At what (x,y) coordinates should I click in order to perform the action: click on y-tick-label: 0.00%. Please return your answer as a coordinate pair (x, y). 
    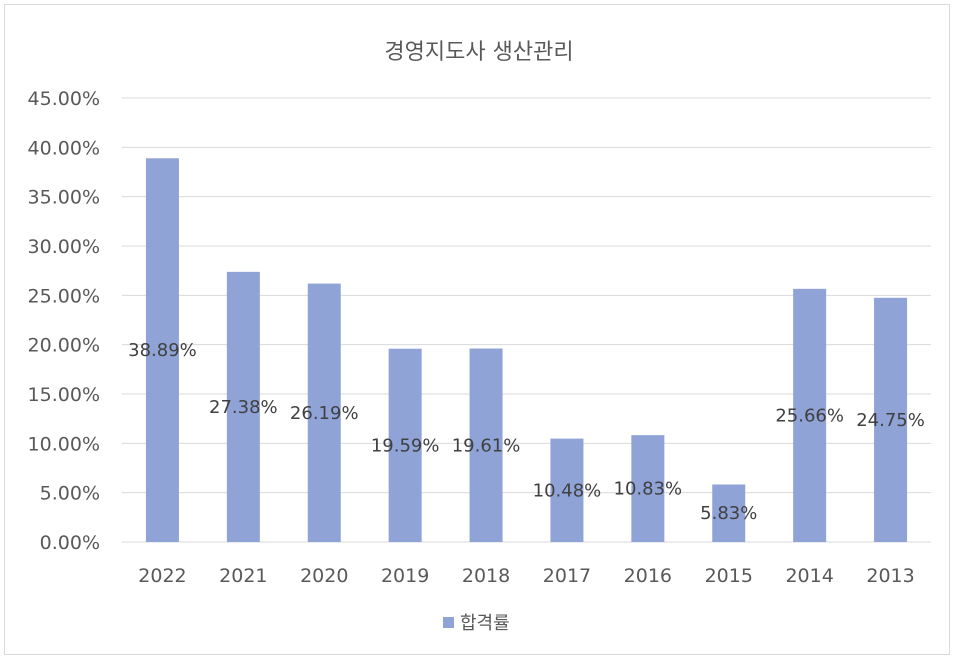
    Looking at the image, I should click on (70, 543).